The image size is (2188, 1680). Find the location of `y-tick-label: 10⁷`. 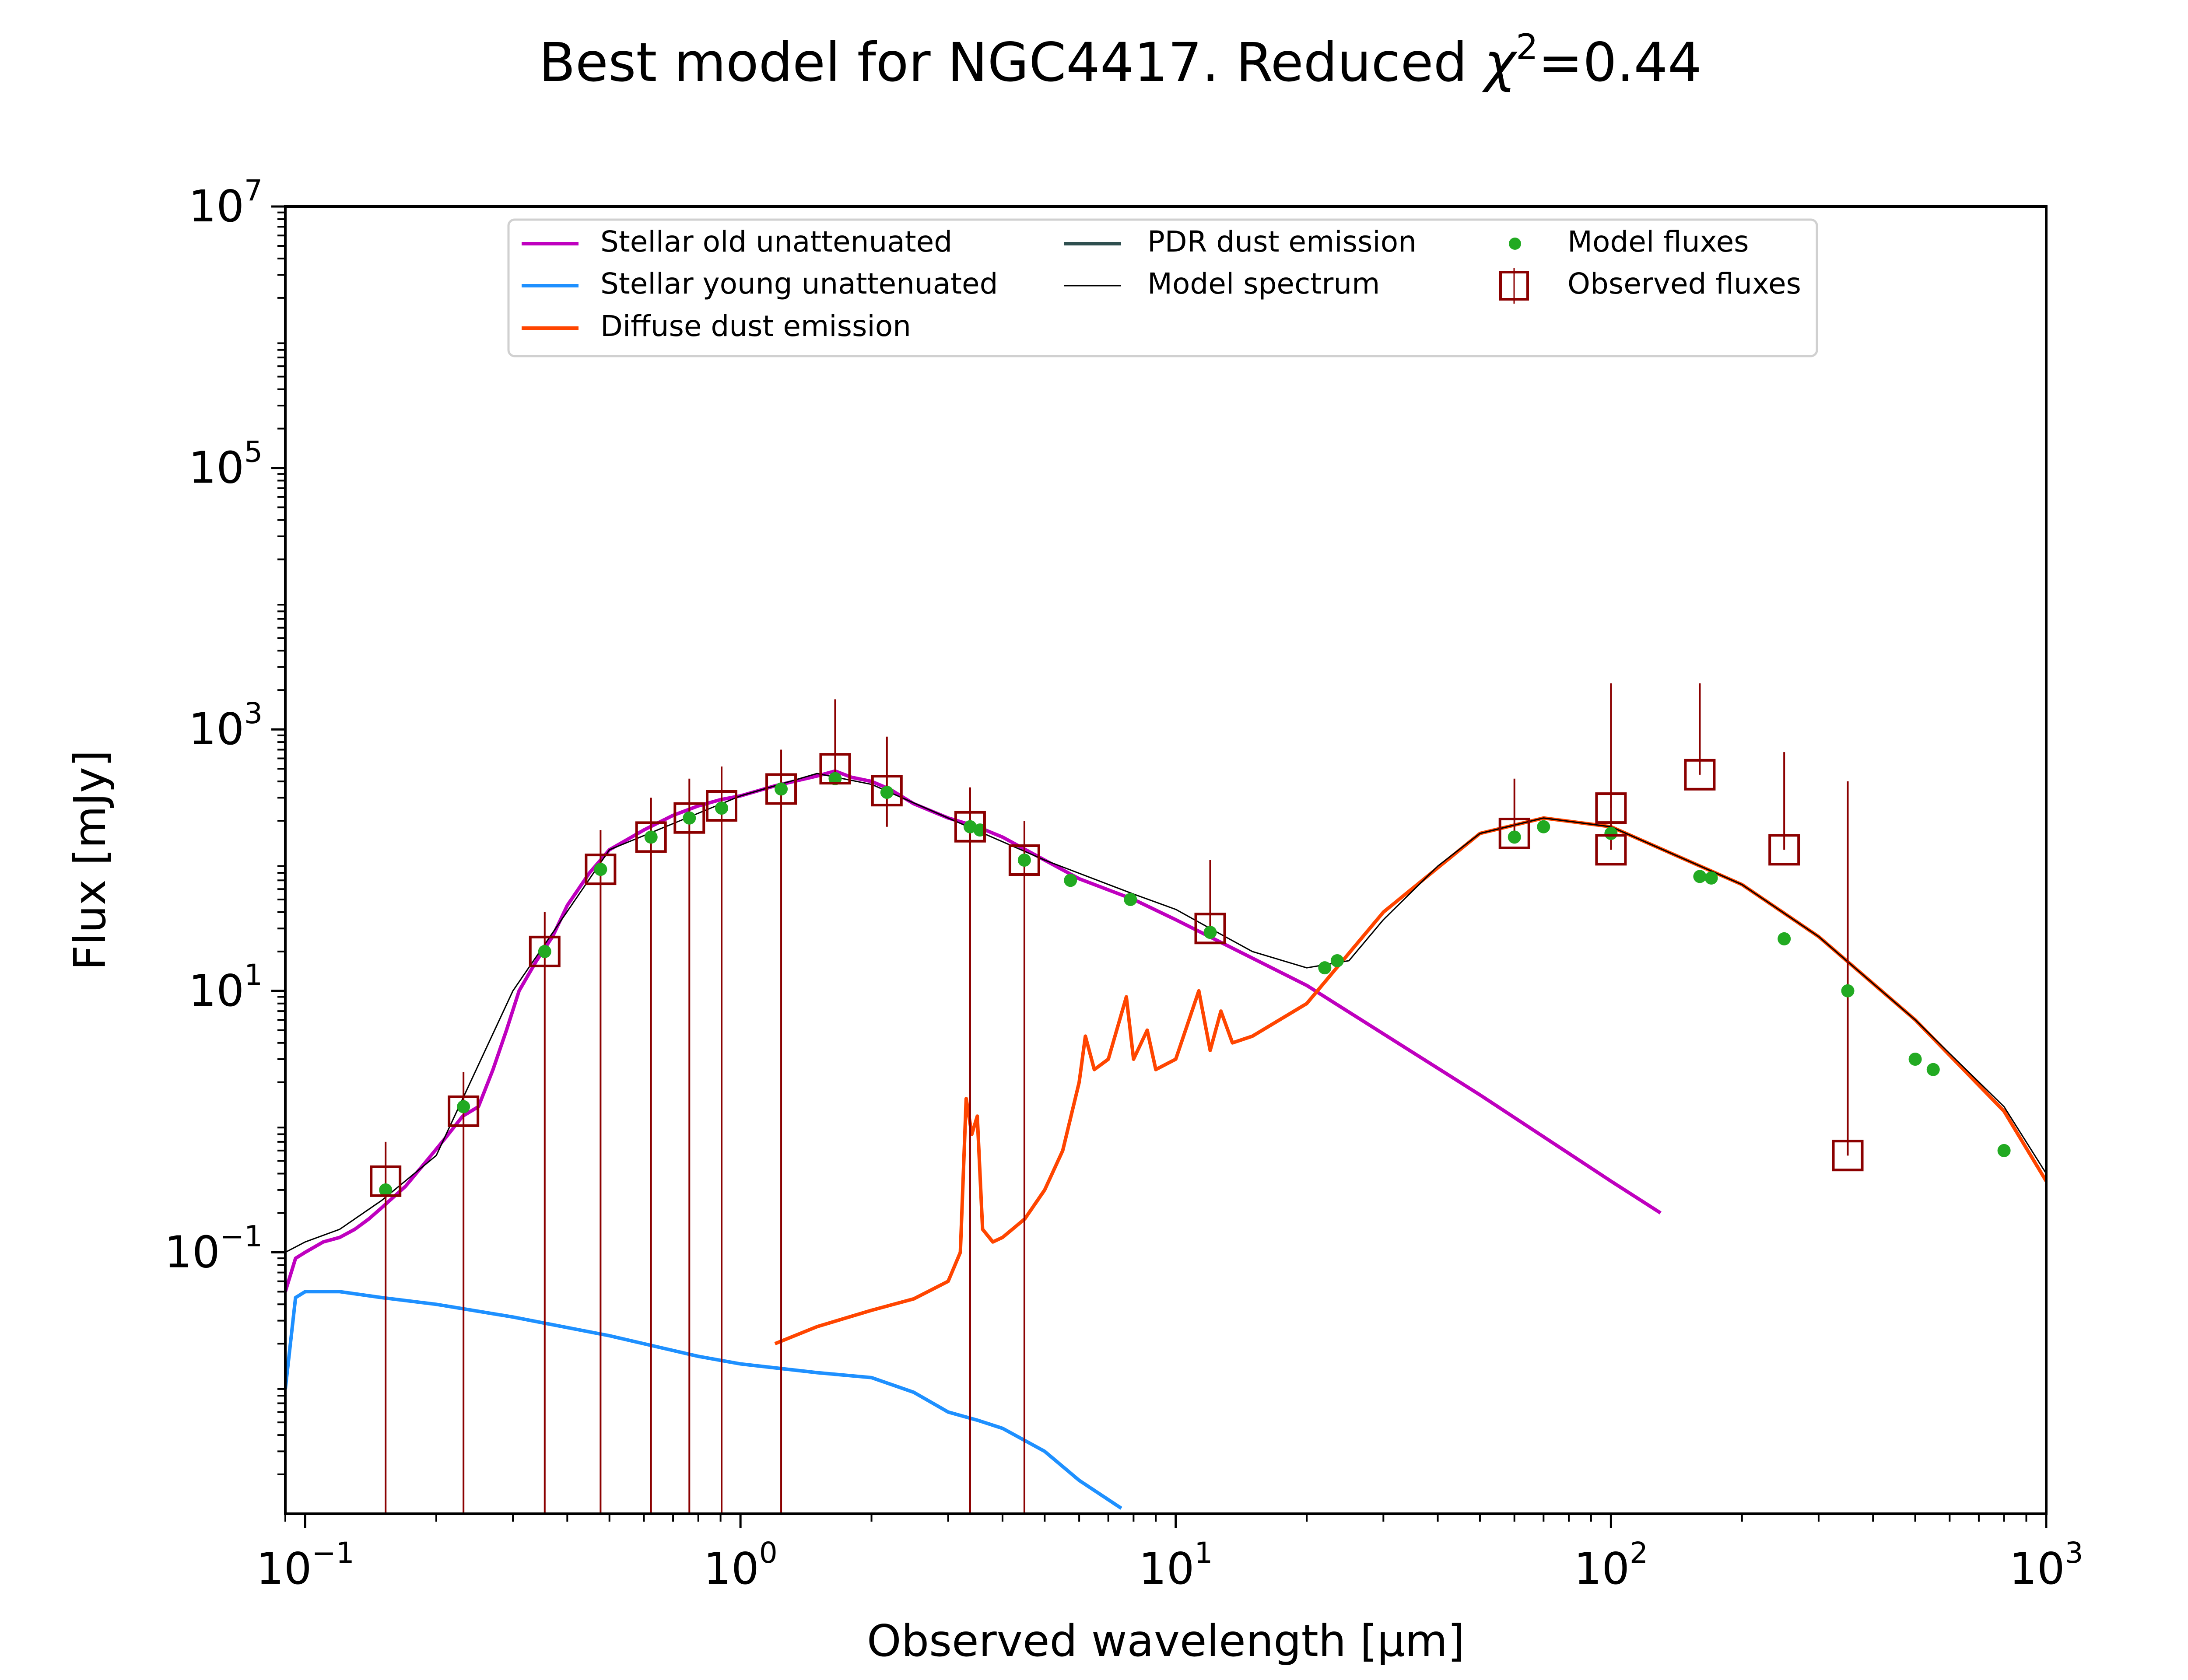

y-tick-label: 10⁷ is located at coordinates (226, 203).